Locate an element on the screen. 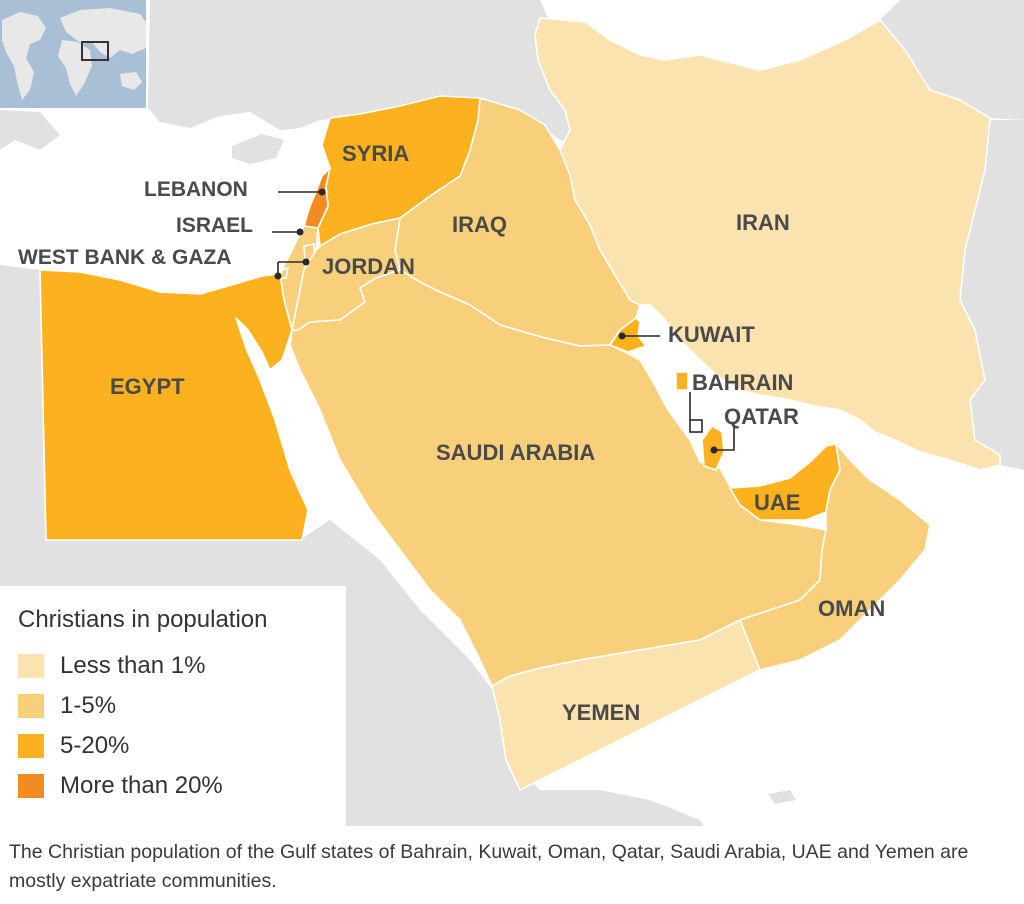 This screenshot has height=904, width=1024. world-map-icon is located at coordinates (73, 54).